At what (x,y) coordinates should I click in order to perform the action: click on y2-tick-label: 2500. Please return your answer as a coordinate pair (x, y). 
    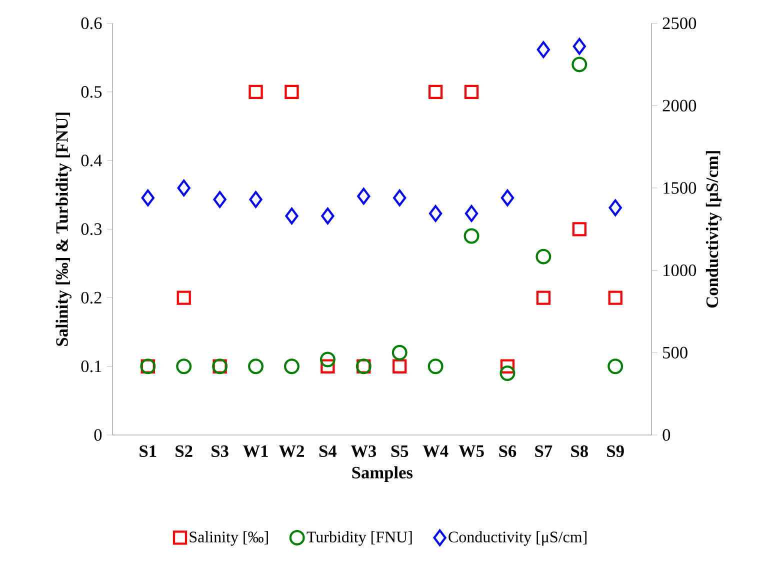
    Looking at the image, I should click on (679, 23).